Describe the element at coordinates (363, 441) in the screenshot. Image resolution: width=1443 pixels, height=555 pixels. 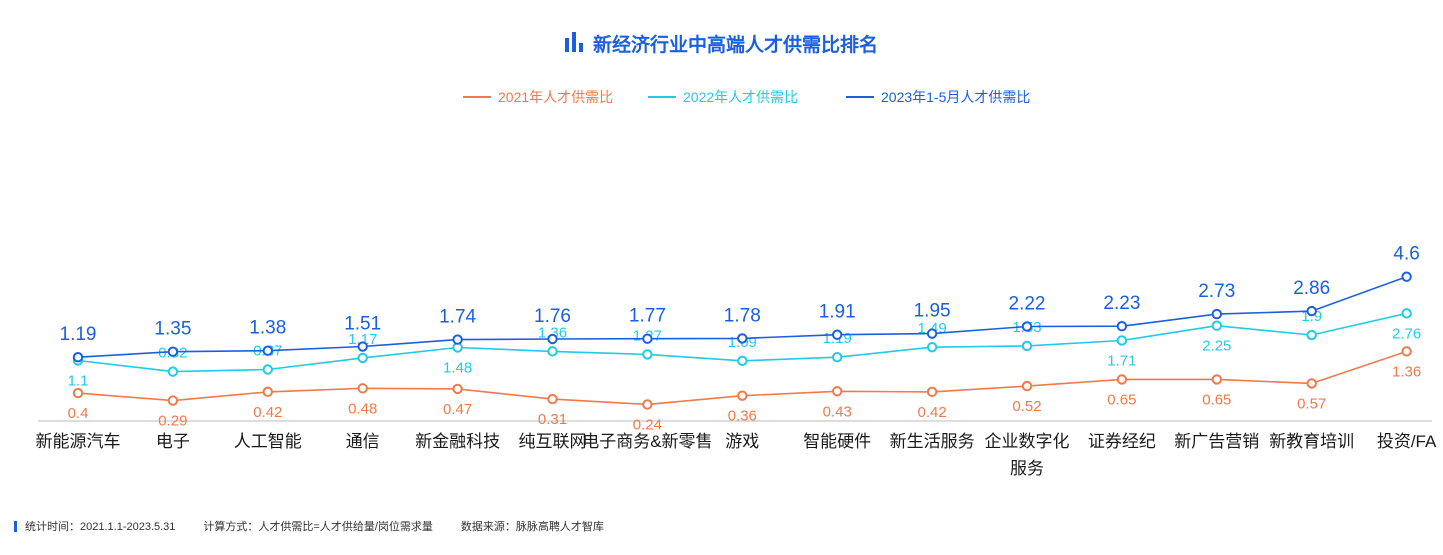
I see `category-label: 通信` at that location.